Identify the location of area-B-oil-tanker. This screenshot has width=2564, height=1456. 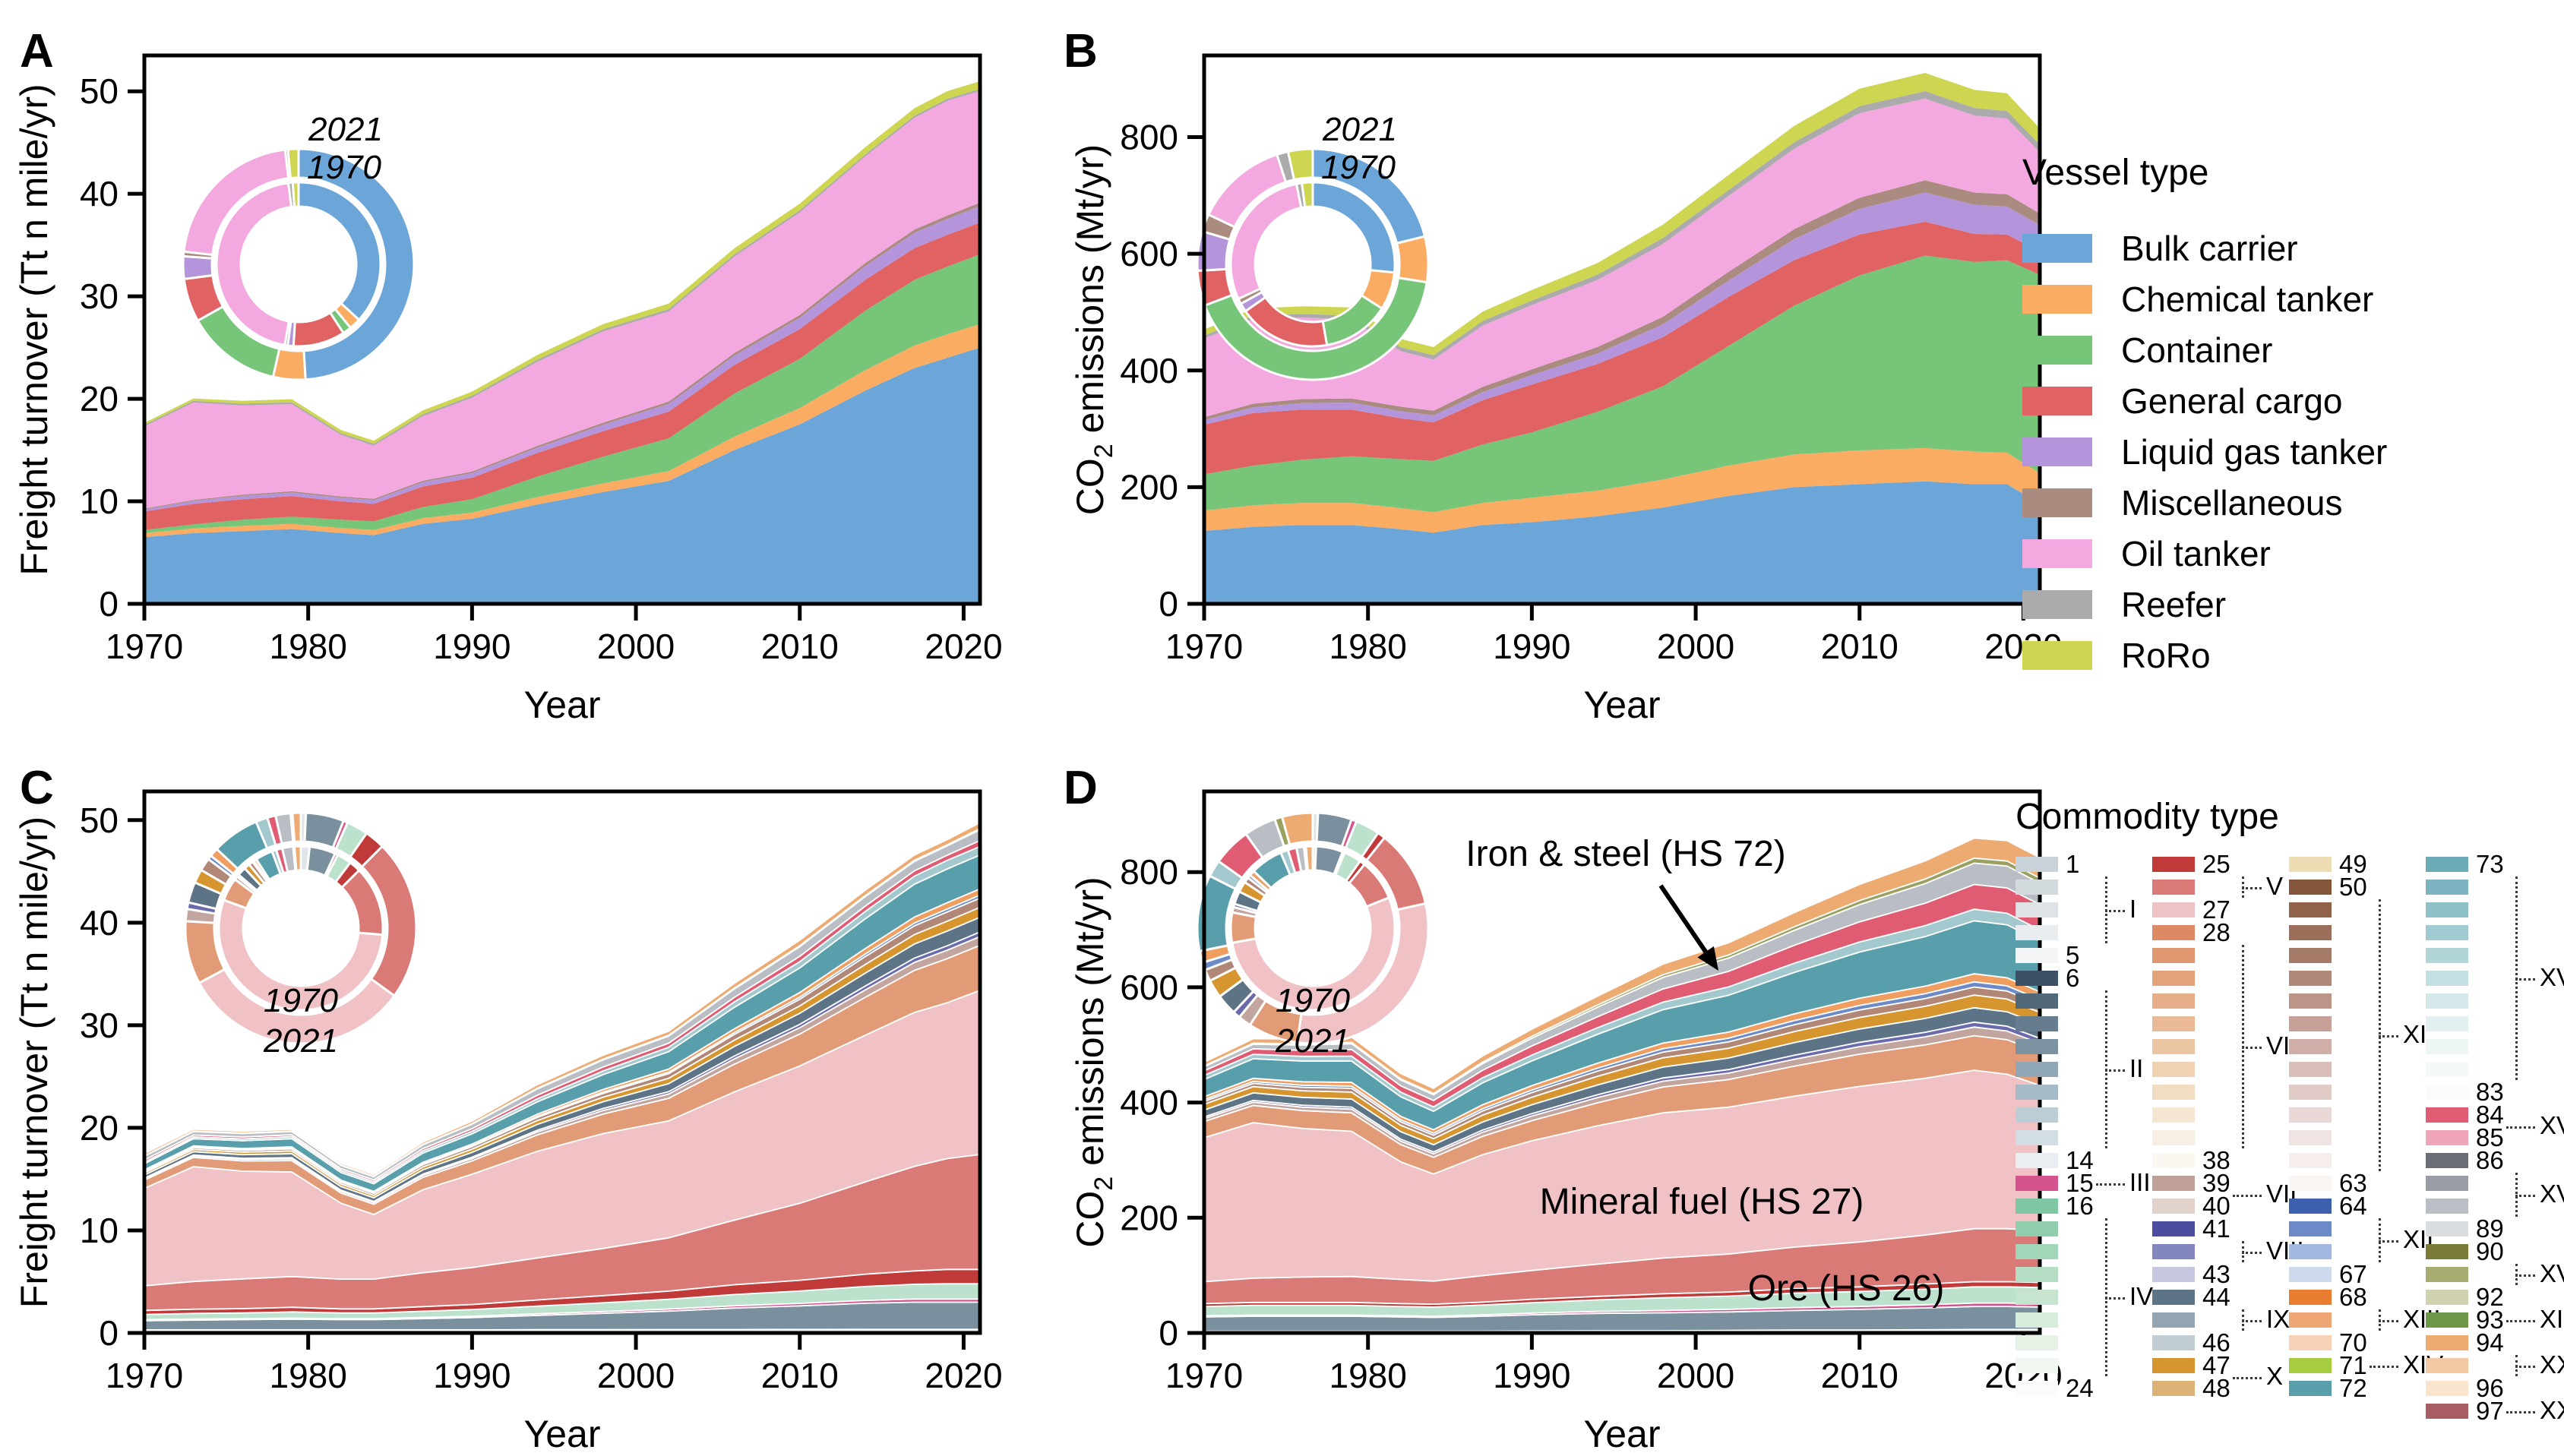
(1622, 258).